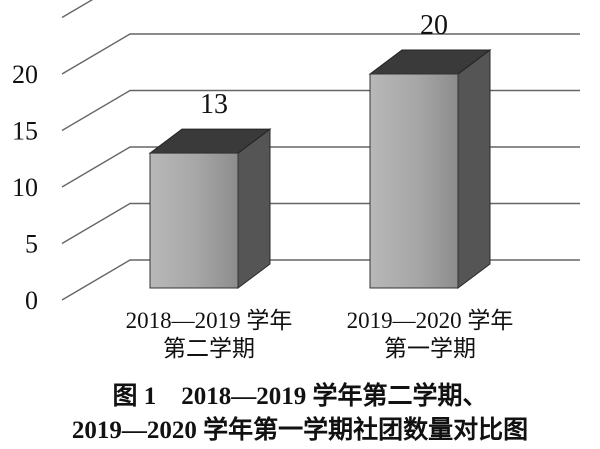 This screenshot has width=600, height=449. What do you see at coordinates (320, 334) in the screenshot?
I see `x-axis-categories: 2018—2019 学年第二学期 2019—2020 学年第一学期` at bounding box center [320, 334].